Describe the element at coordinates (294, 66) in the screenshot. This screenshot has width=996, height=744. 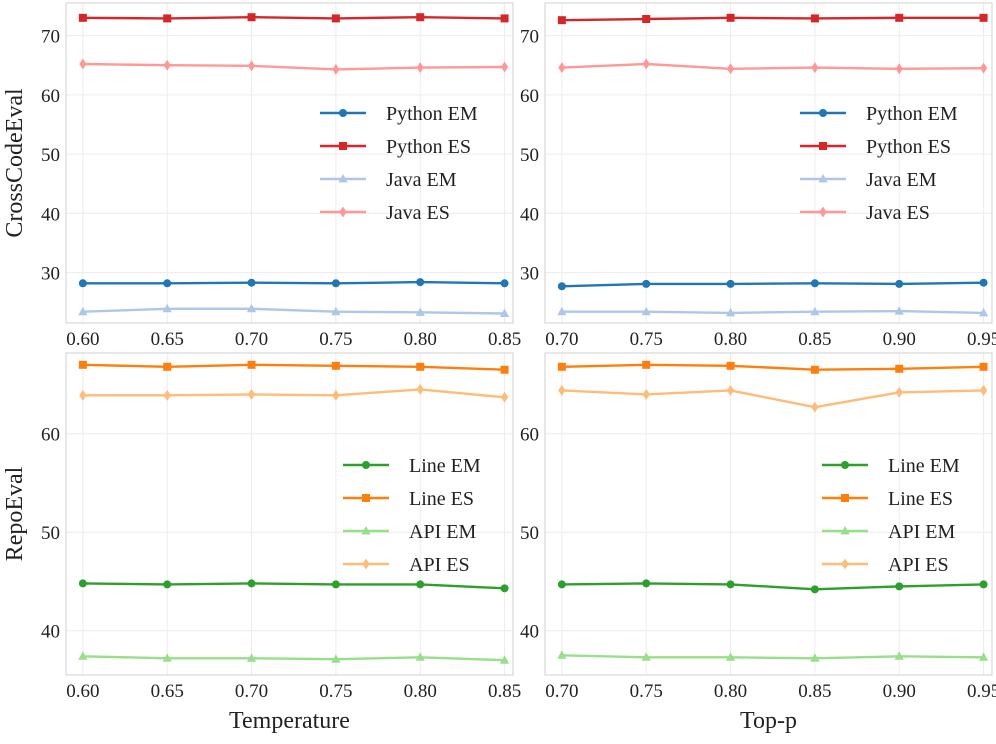
I see `series-java-es` at that location.